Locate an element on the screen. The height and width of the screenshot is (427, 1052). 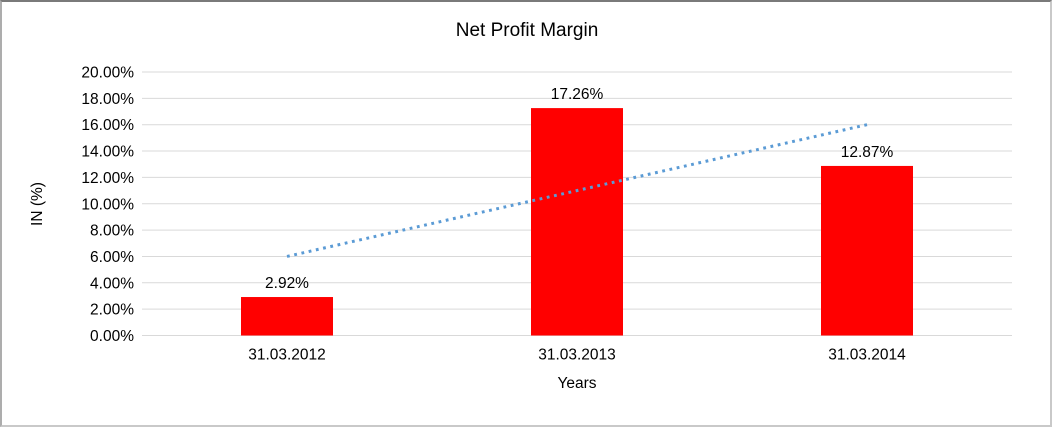
chart-title: Net Profit Margin is located at coordinates (527, 30).